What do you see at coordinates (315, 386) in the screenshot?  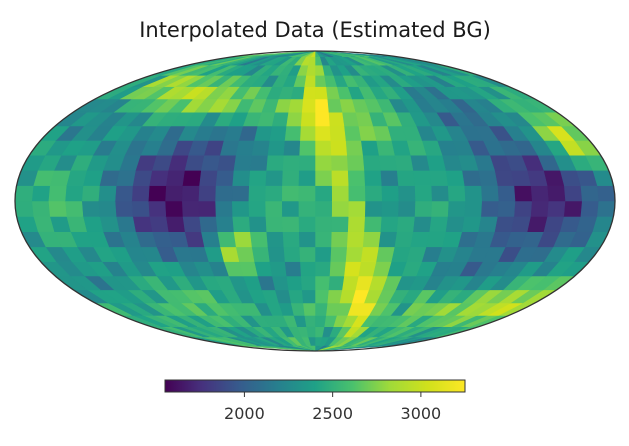 I see `colorbar` at bounding box center [315, 386].